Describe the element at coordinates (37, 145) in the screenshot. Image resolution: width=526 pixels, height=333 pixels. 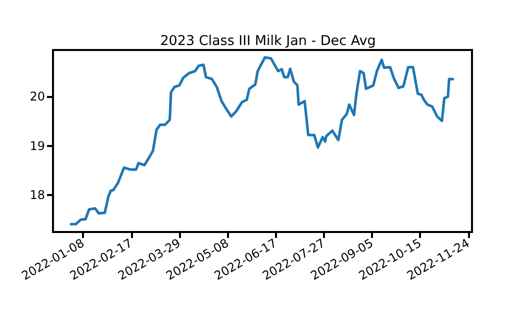
I see `y-tick-label: 19` at that location.